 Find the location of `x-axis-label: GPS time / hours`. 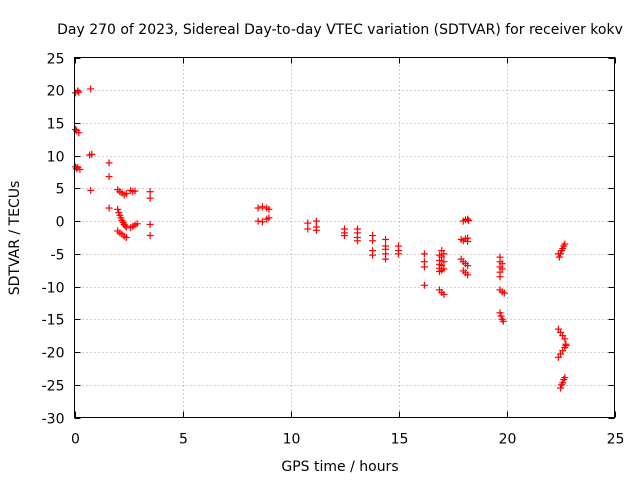

x-axis-label: GPS time / hours is located at coordinates (339, 467).